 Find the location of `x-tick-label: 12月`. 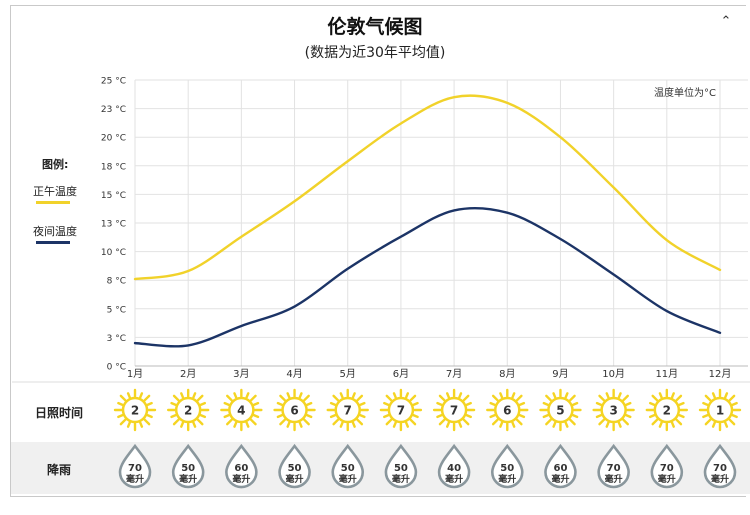

x-tick-label: 12月 is located at coordinates (720, 374).